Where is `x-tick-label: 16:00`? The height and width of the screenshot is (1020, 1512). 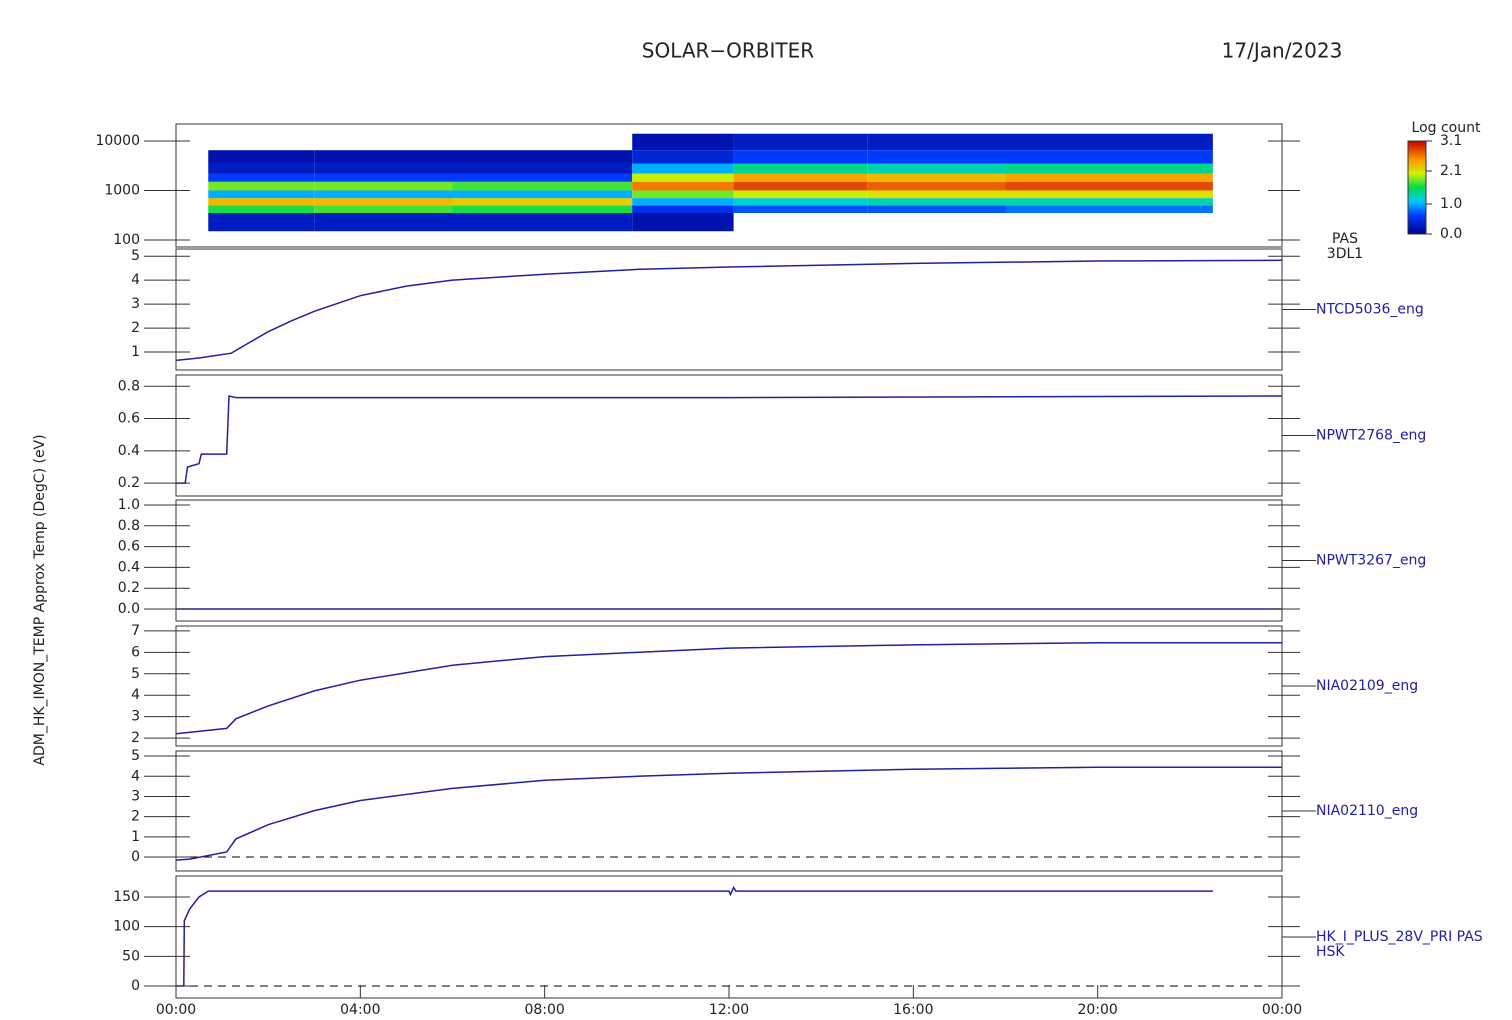
x-tick-label: 16:00 is located at coordinates (913, 1010).